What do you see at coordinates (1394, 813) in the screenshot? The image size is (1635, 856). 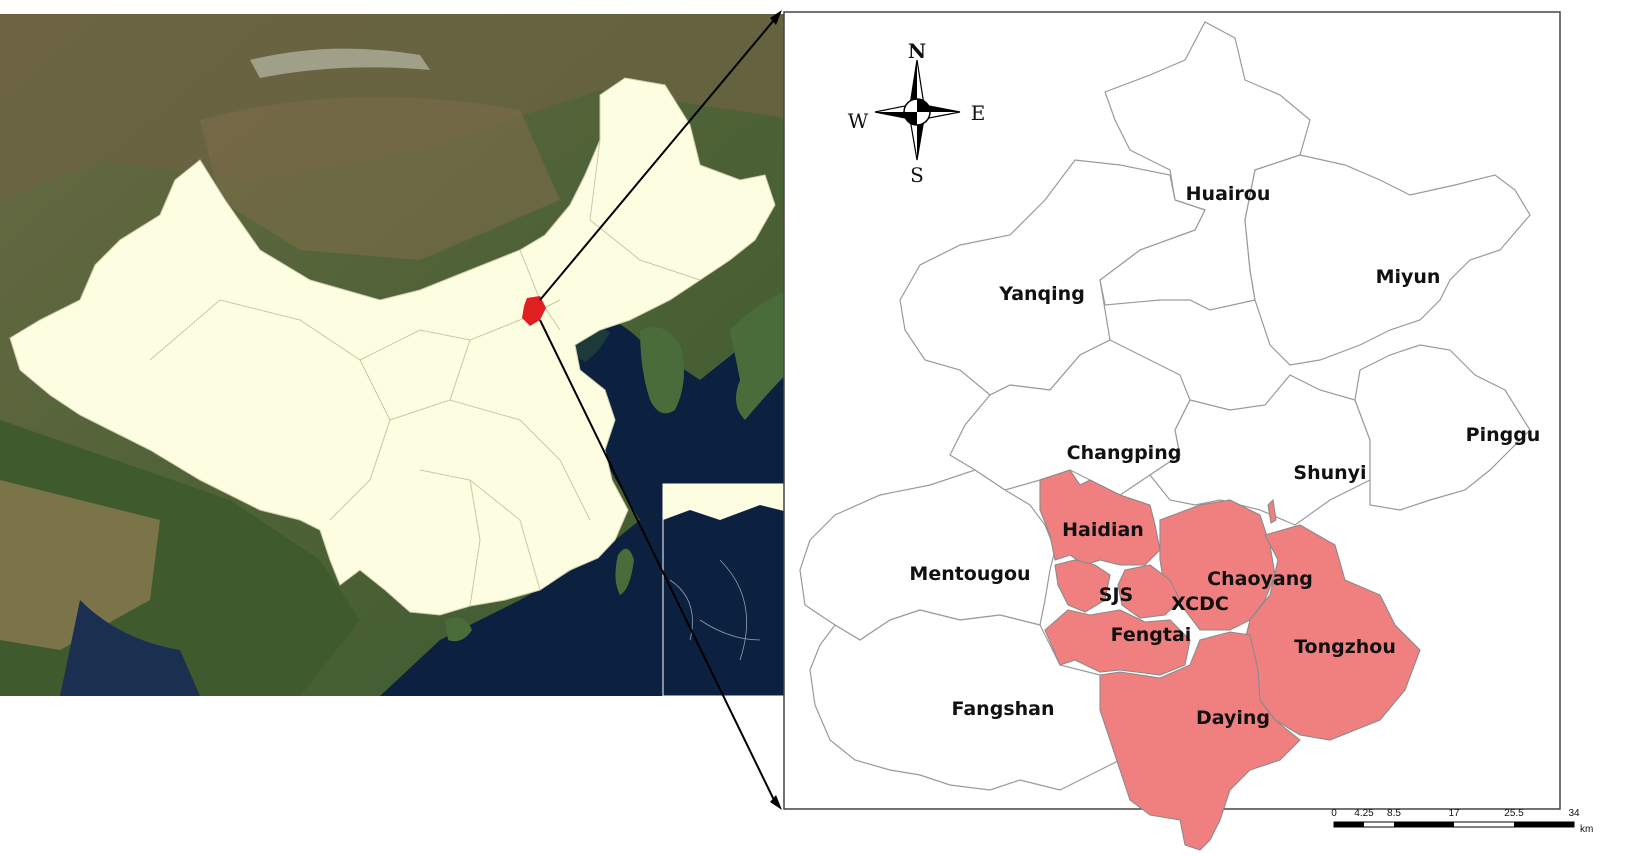 I see `scale-tick-2: 8.5` at bounding box center [1394, 813].